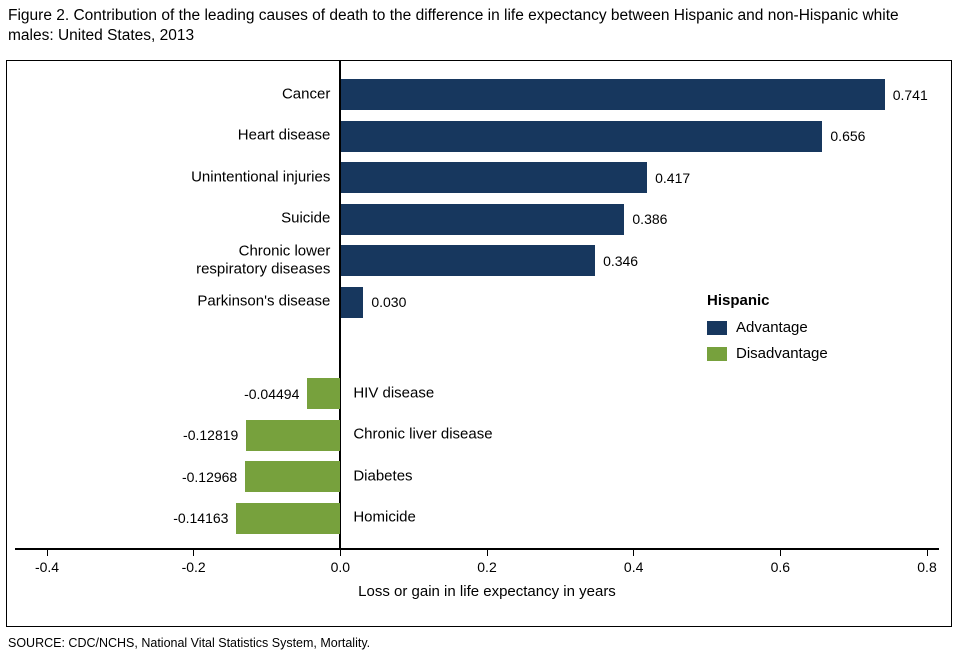 The image size is (960, 653). I want to click on x-tick-label: 0.6, so click(780, 567).